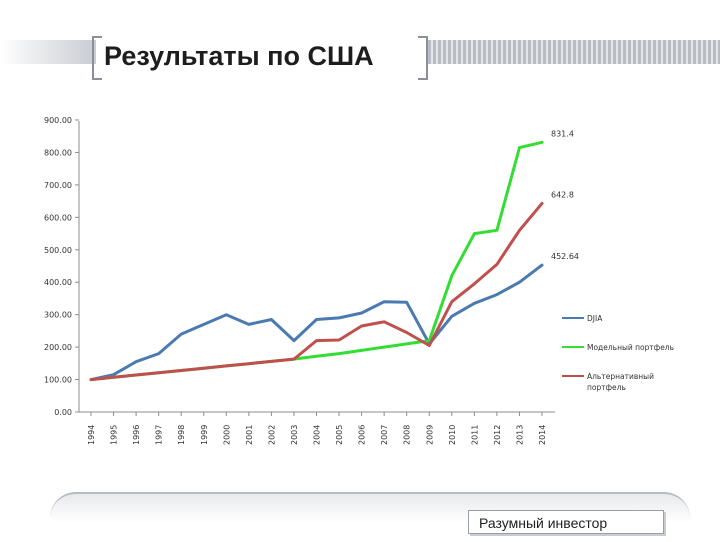 Image resolution: width=720 pixels, height=542 pixels. I want to click on y-tick-label: 400.00, so click(58, 282).